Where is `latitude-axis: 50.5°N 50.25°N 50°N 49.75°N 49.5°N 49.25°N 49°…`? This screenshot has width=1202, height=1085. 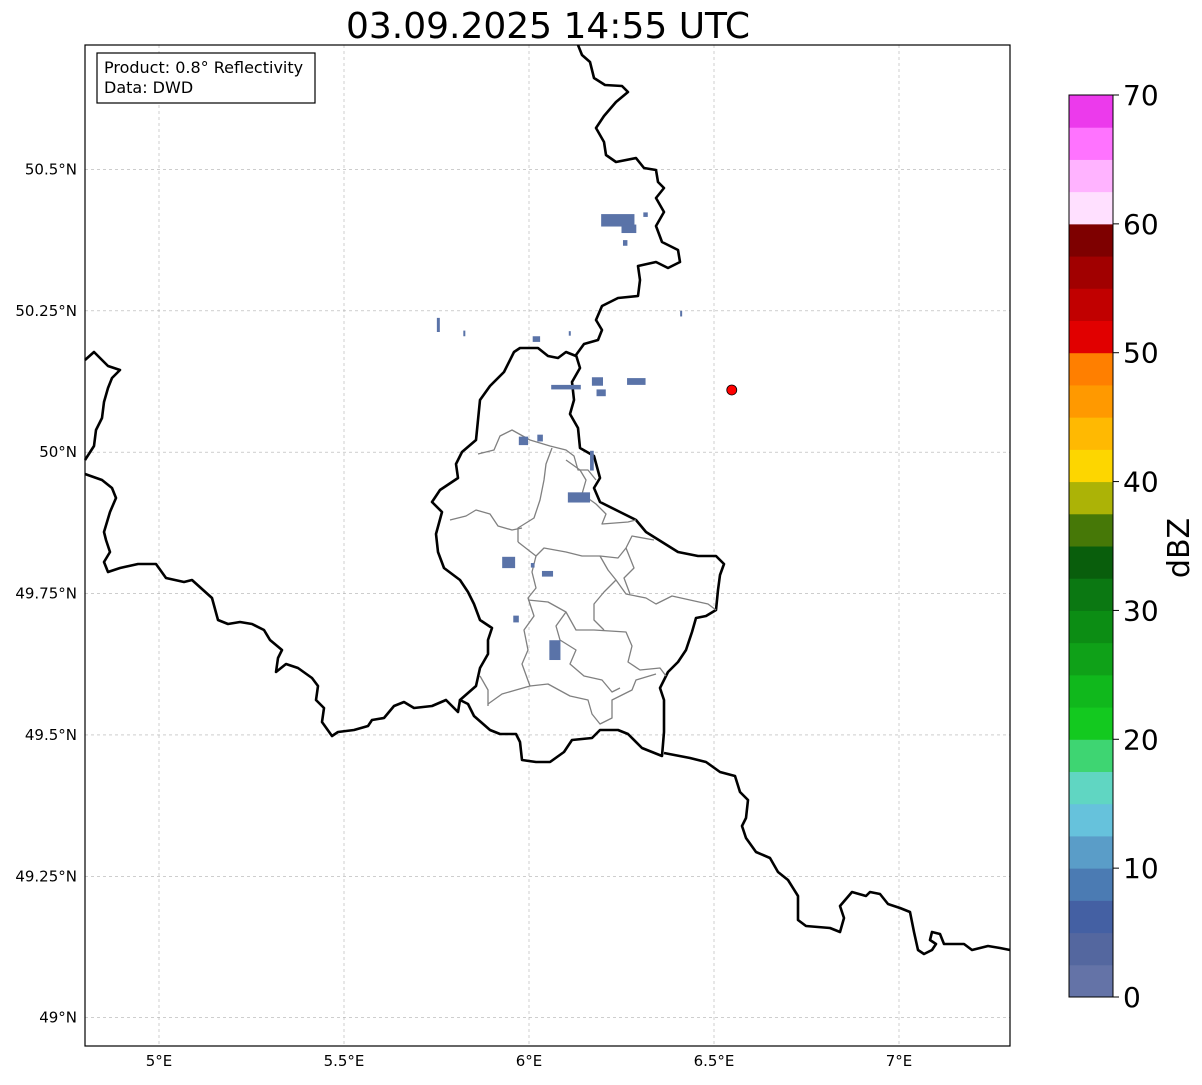 latitude-axis: 50.5°N 50.25°N 50°N 49.75°N 49.5°N 49.25°N 49°… is located at coordinates (46, 593).